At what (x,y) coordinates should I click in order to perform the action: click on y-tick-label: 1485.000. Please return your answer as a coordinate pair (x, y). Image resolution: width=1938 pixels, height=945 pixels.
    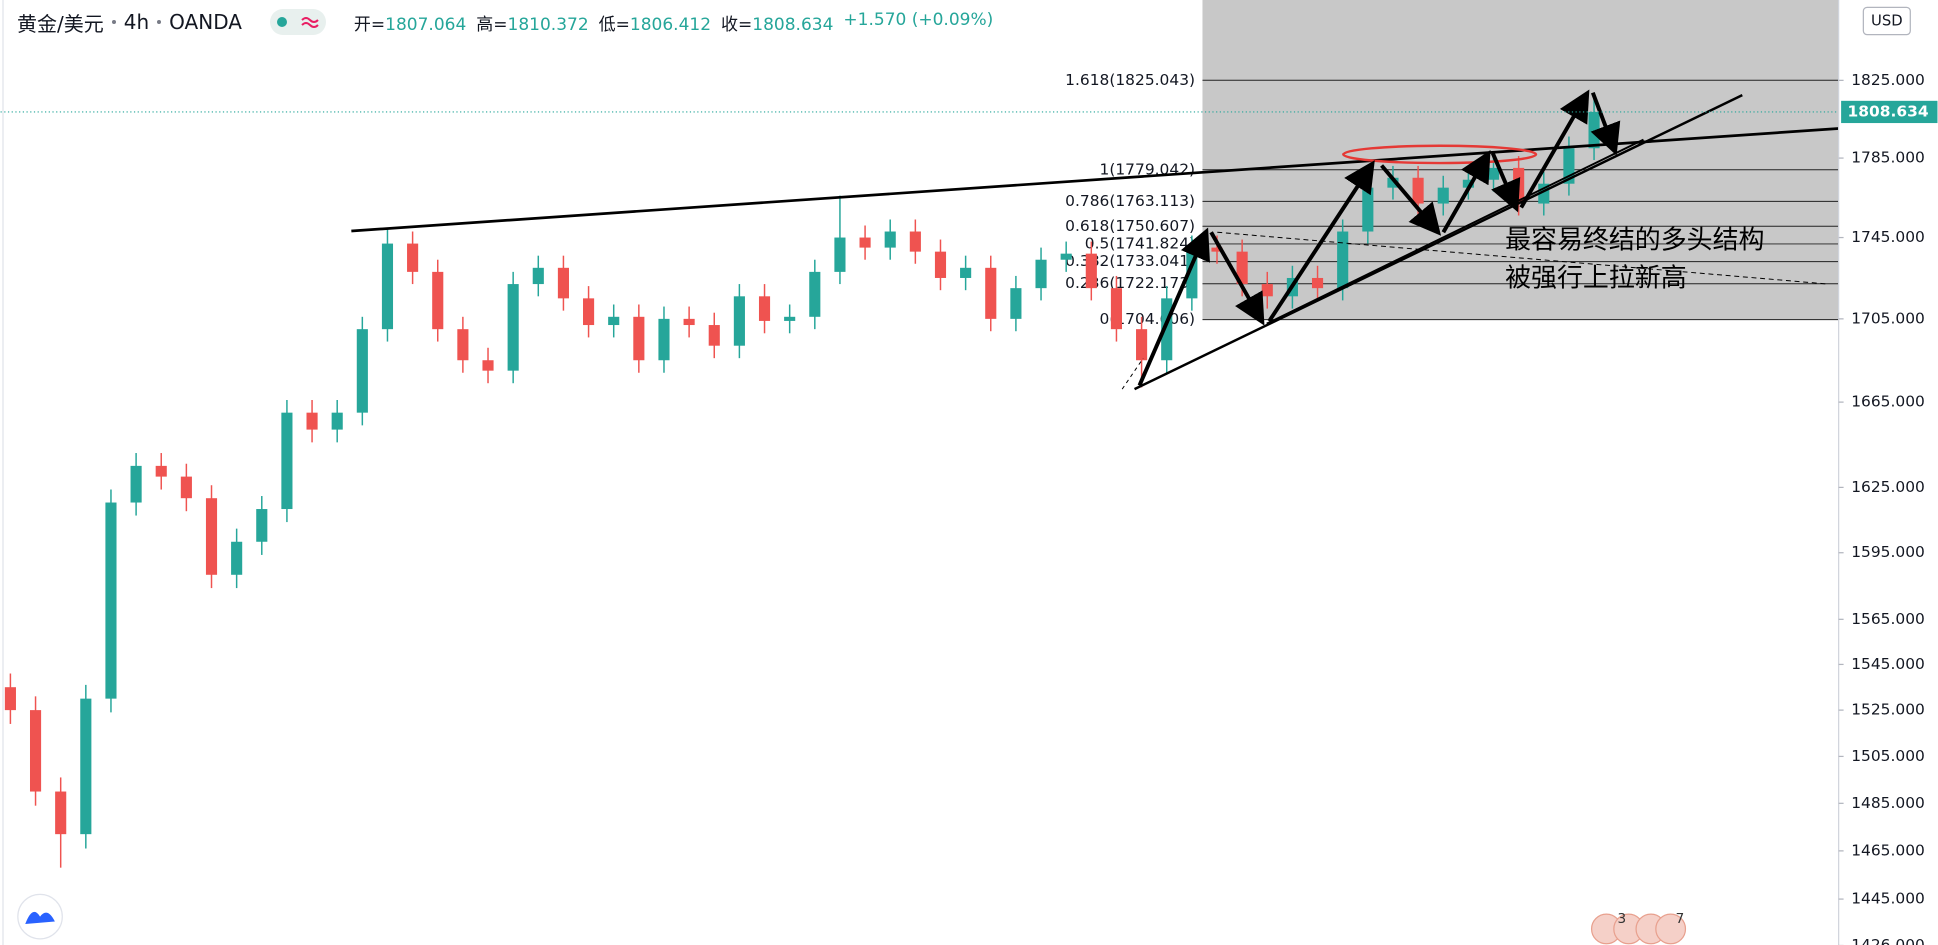
    Looking at the image, I should click on (1888, 803).